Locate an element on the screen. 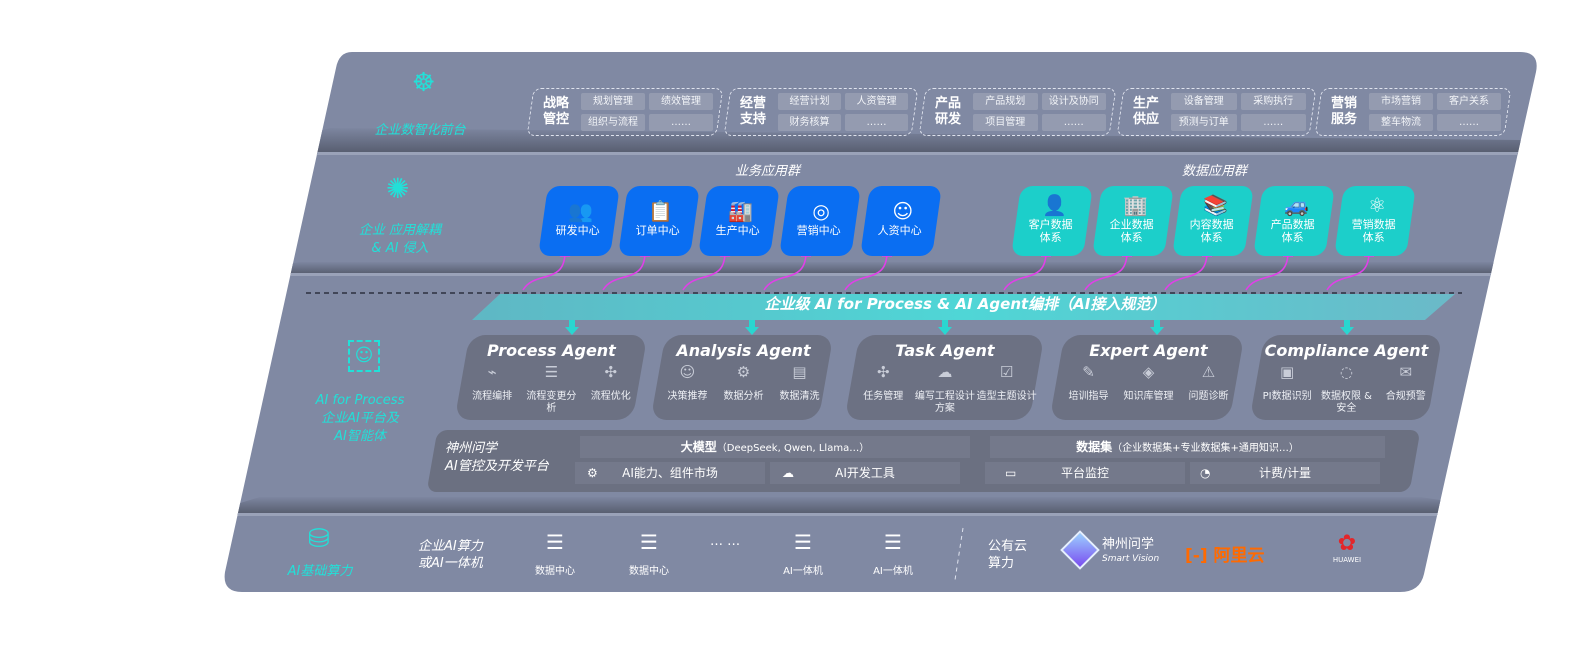  agent-feature: ☁ 编写工程设计方案 is located at coordinates (944, 389).